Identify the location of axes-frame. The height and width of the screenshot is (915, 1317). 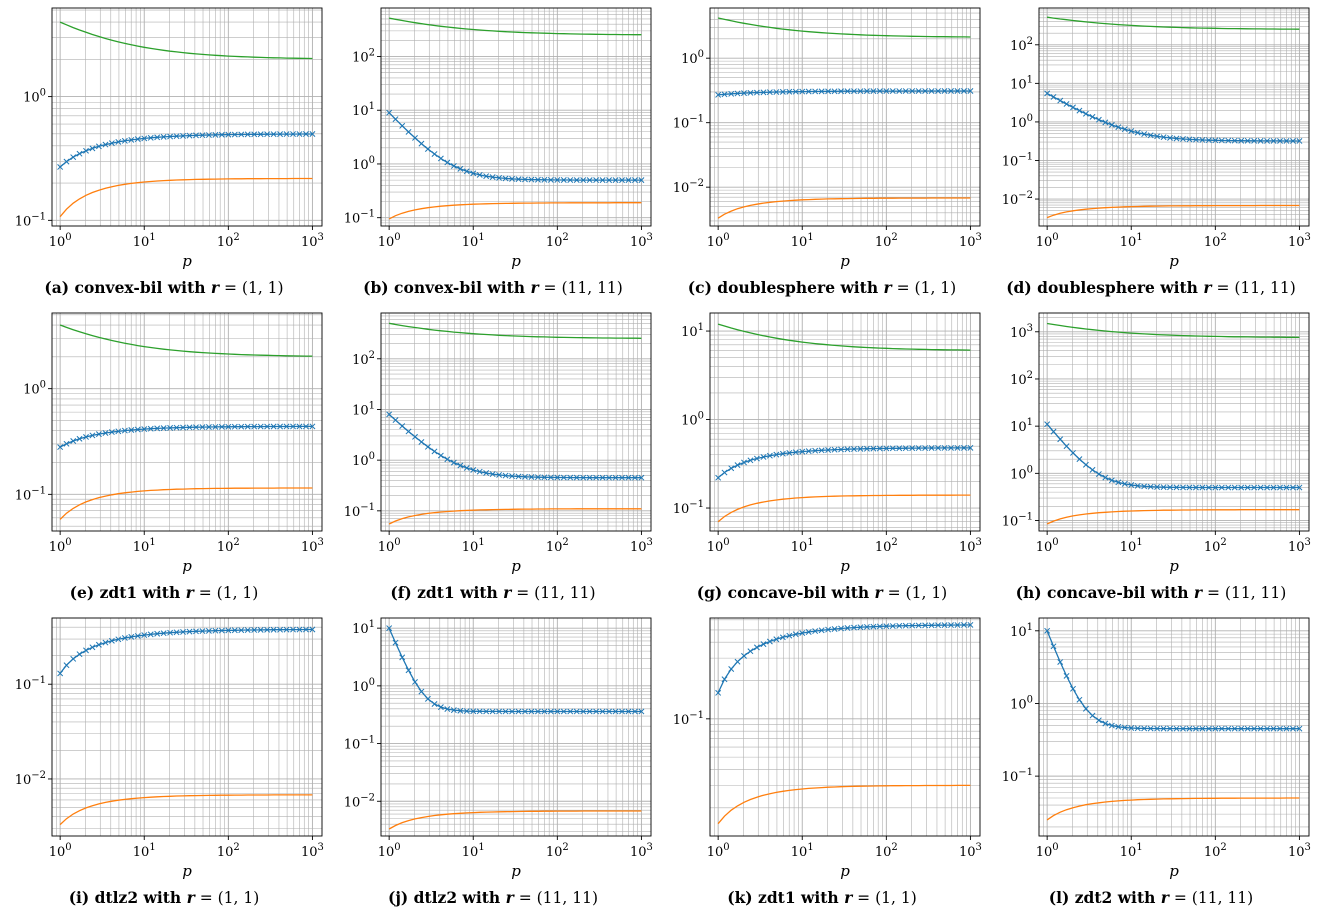
(187, 422).